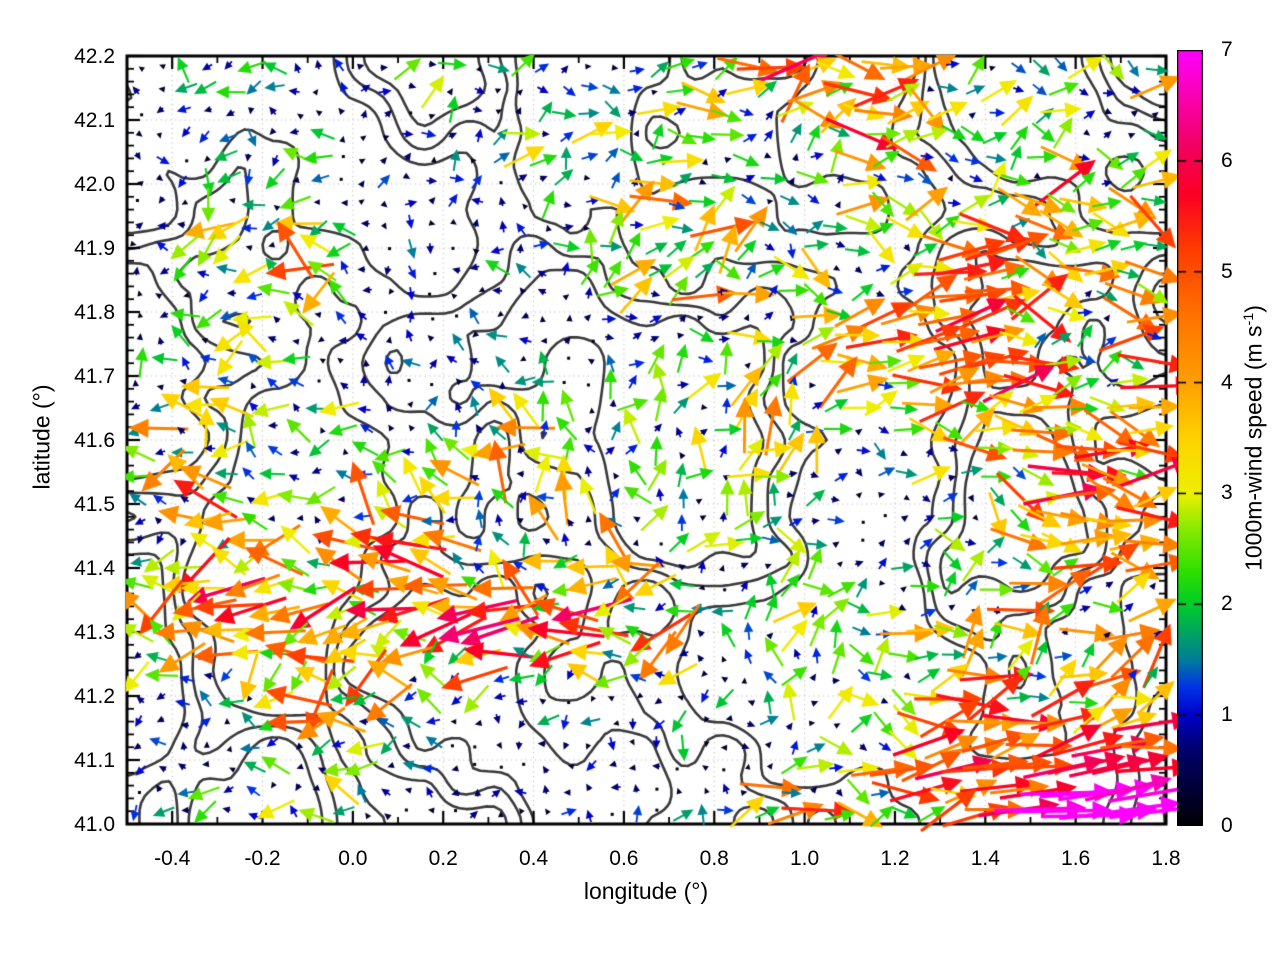  Describe the element at coordinates (1227, 160) in the screenshot. I see `colorbar-tick-label: 6` at that location.